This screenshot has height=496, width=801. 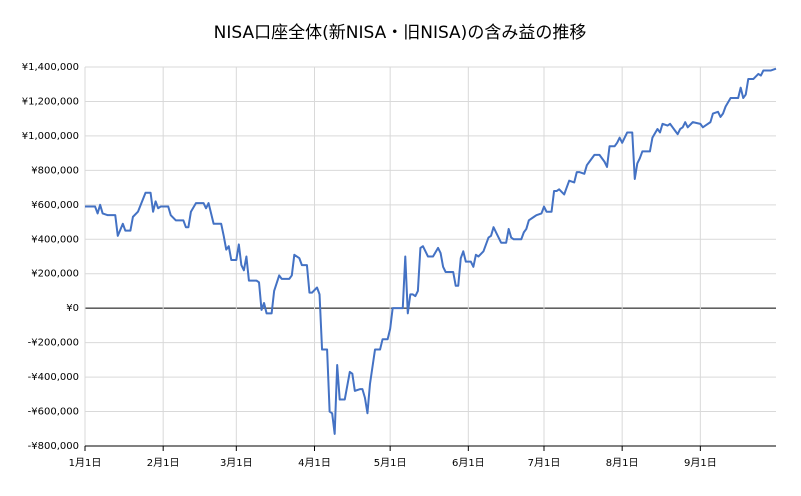 I want to click on x-tick-label: 5月1日, so click(x=390, y=463).